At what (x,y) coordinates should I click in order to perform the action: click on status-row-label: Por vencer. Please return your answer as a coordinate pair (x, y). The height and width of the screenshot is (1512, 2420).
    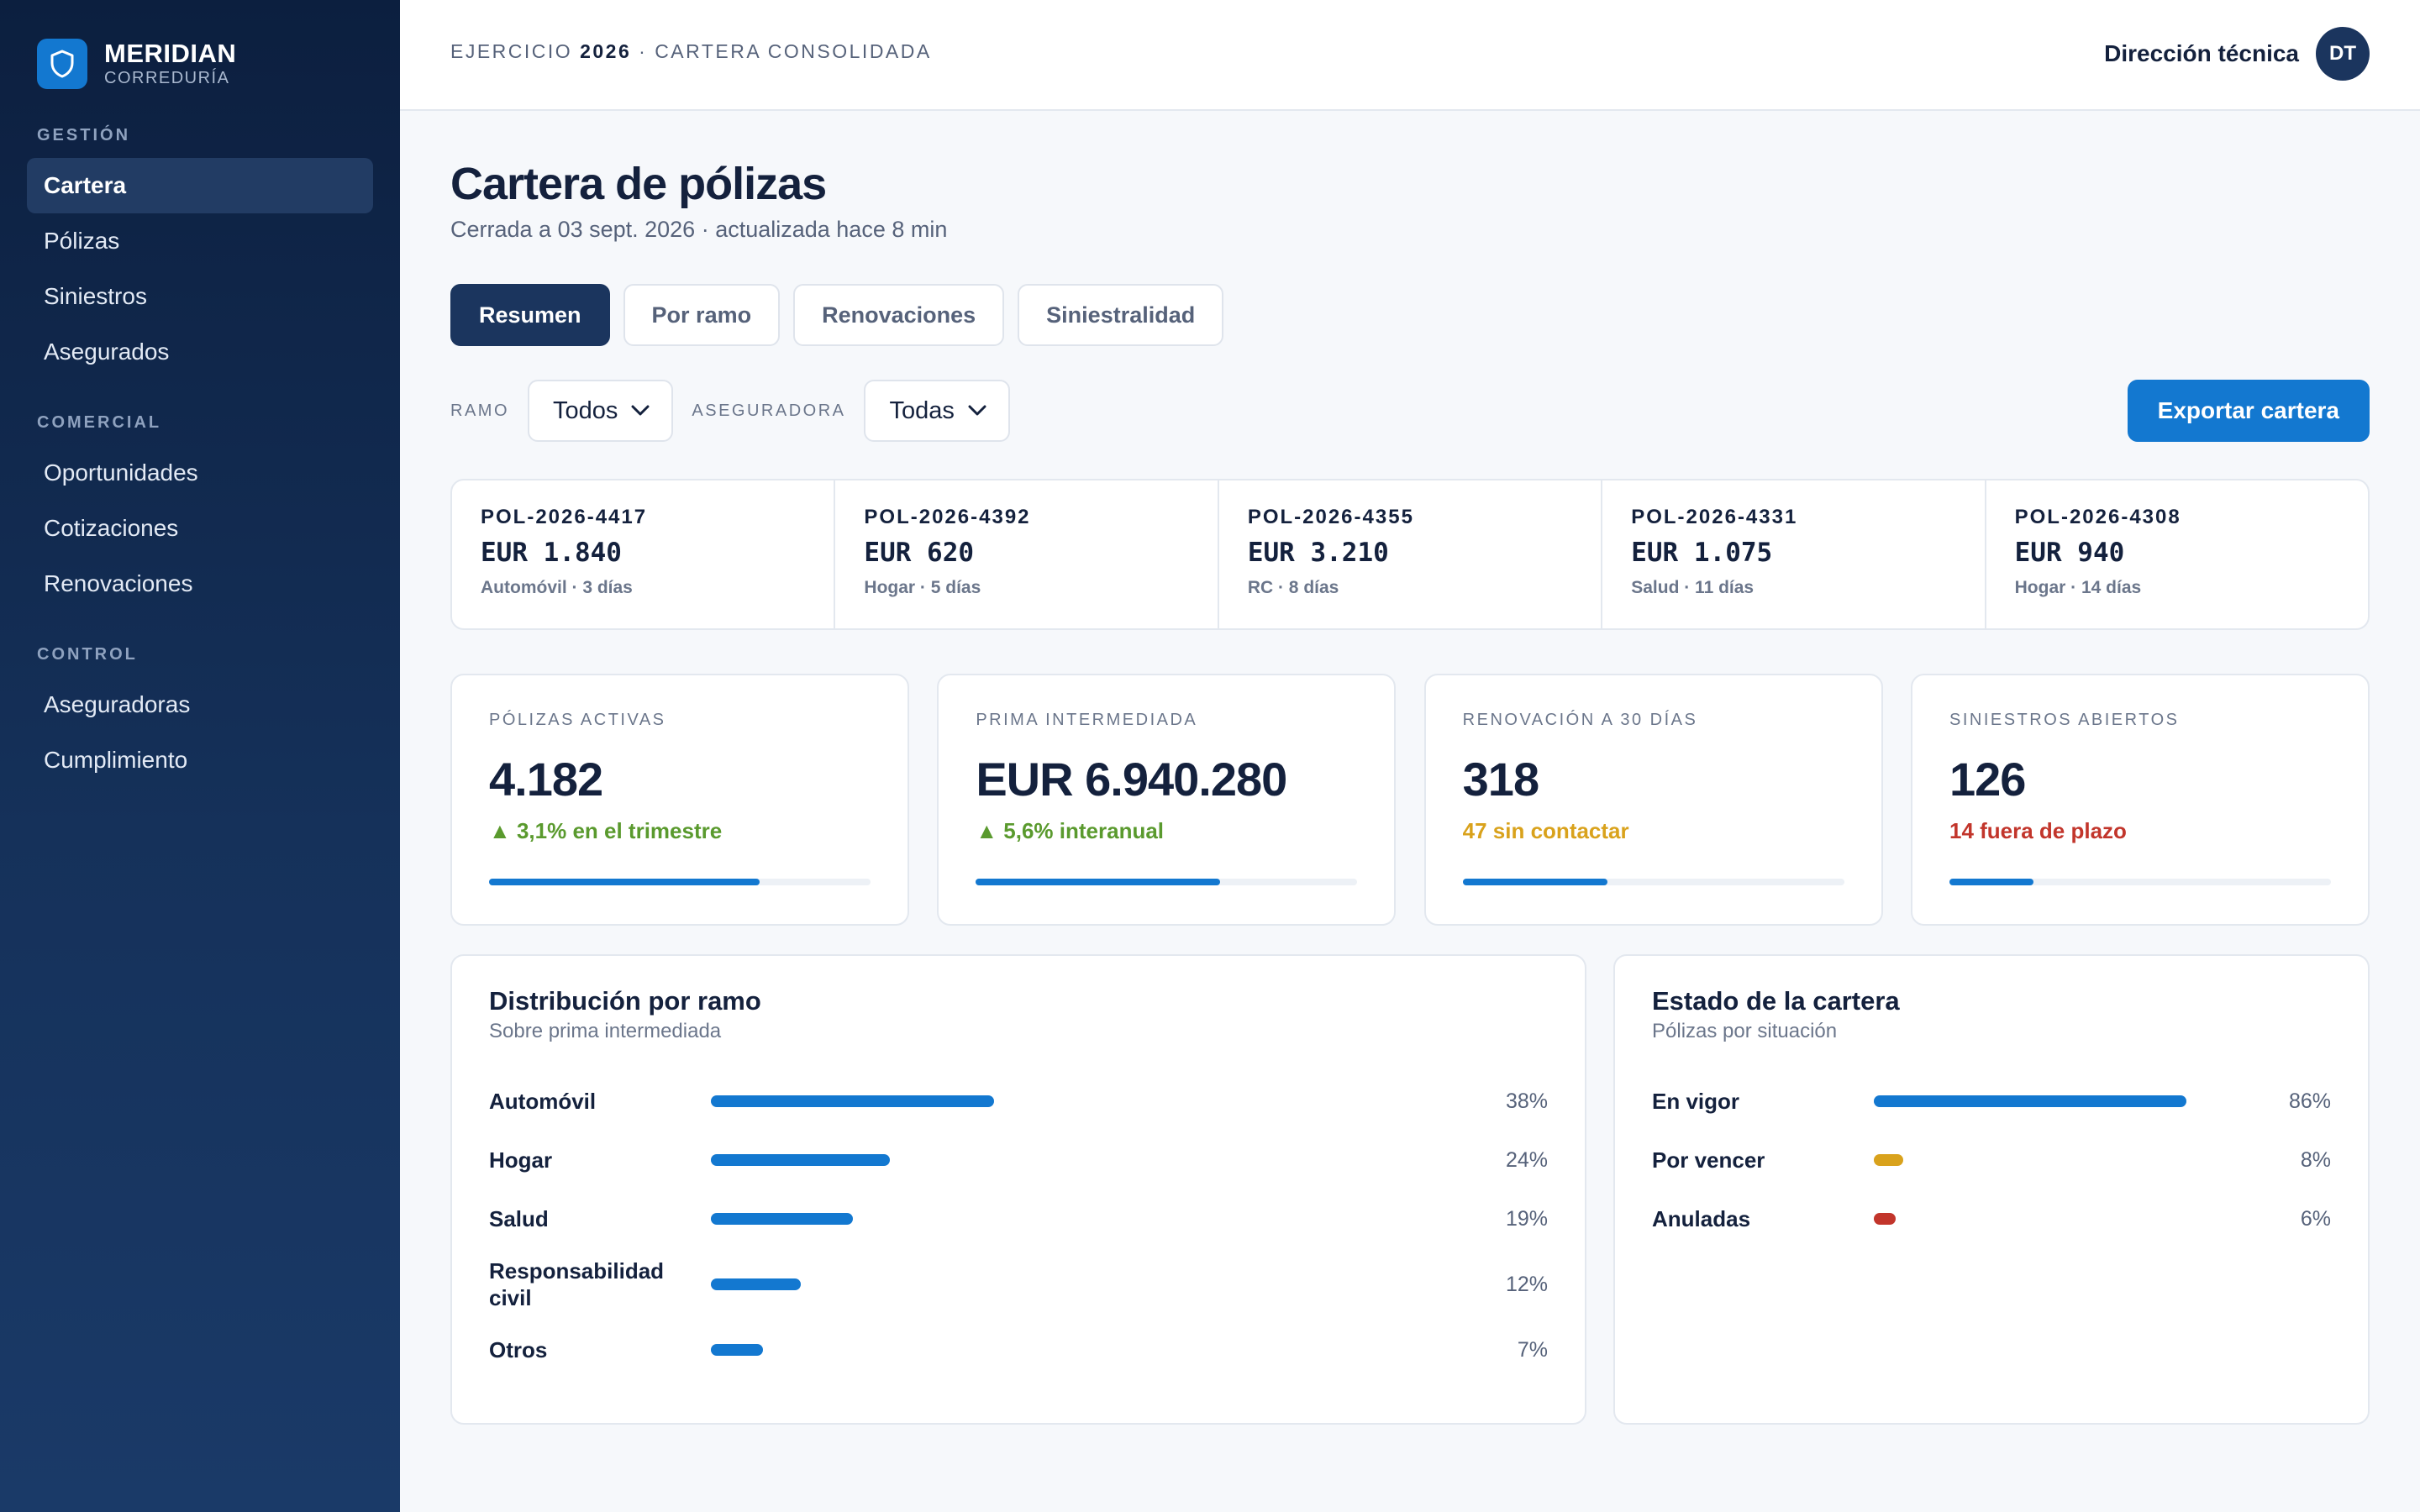
    Looking at the image, I should click on (1709, 1160).